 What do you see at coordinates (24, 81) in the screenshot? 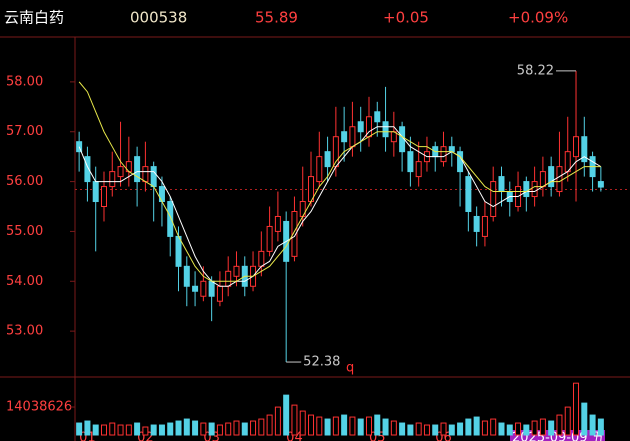
I see `y-tick-label: 58.00` at bounding box center [24, 81].